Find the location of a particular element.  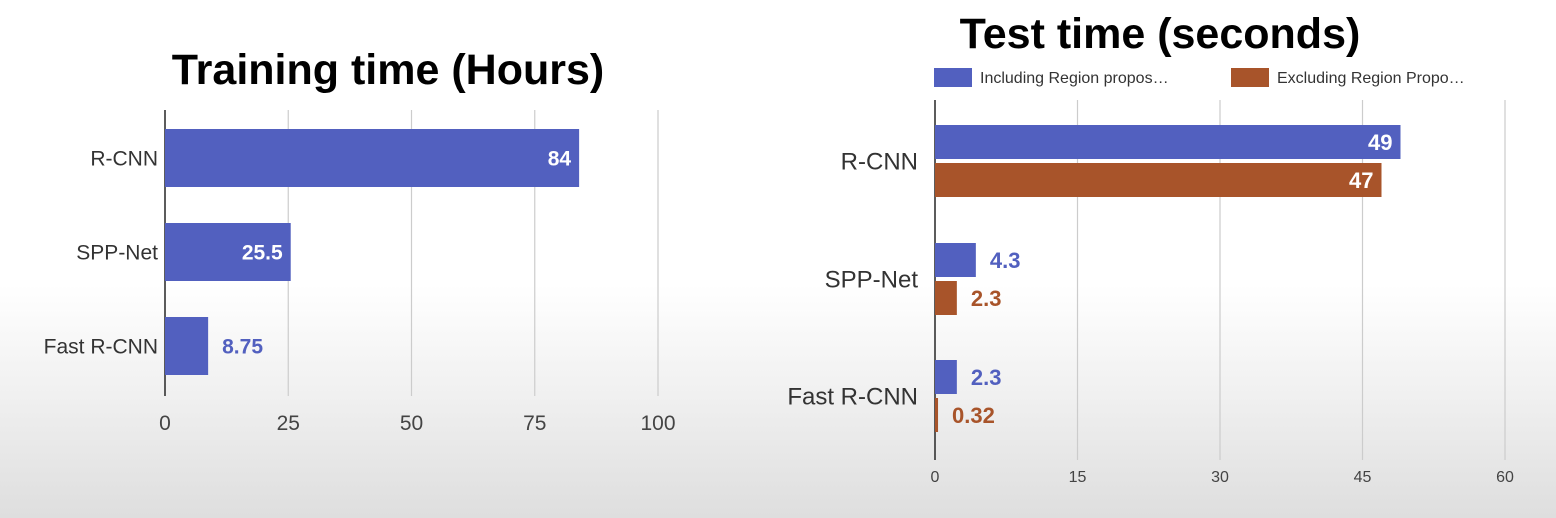

tick-label: 50 is located at coordinates (411, 423).